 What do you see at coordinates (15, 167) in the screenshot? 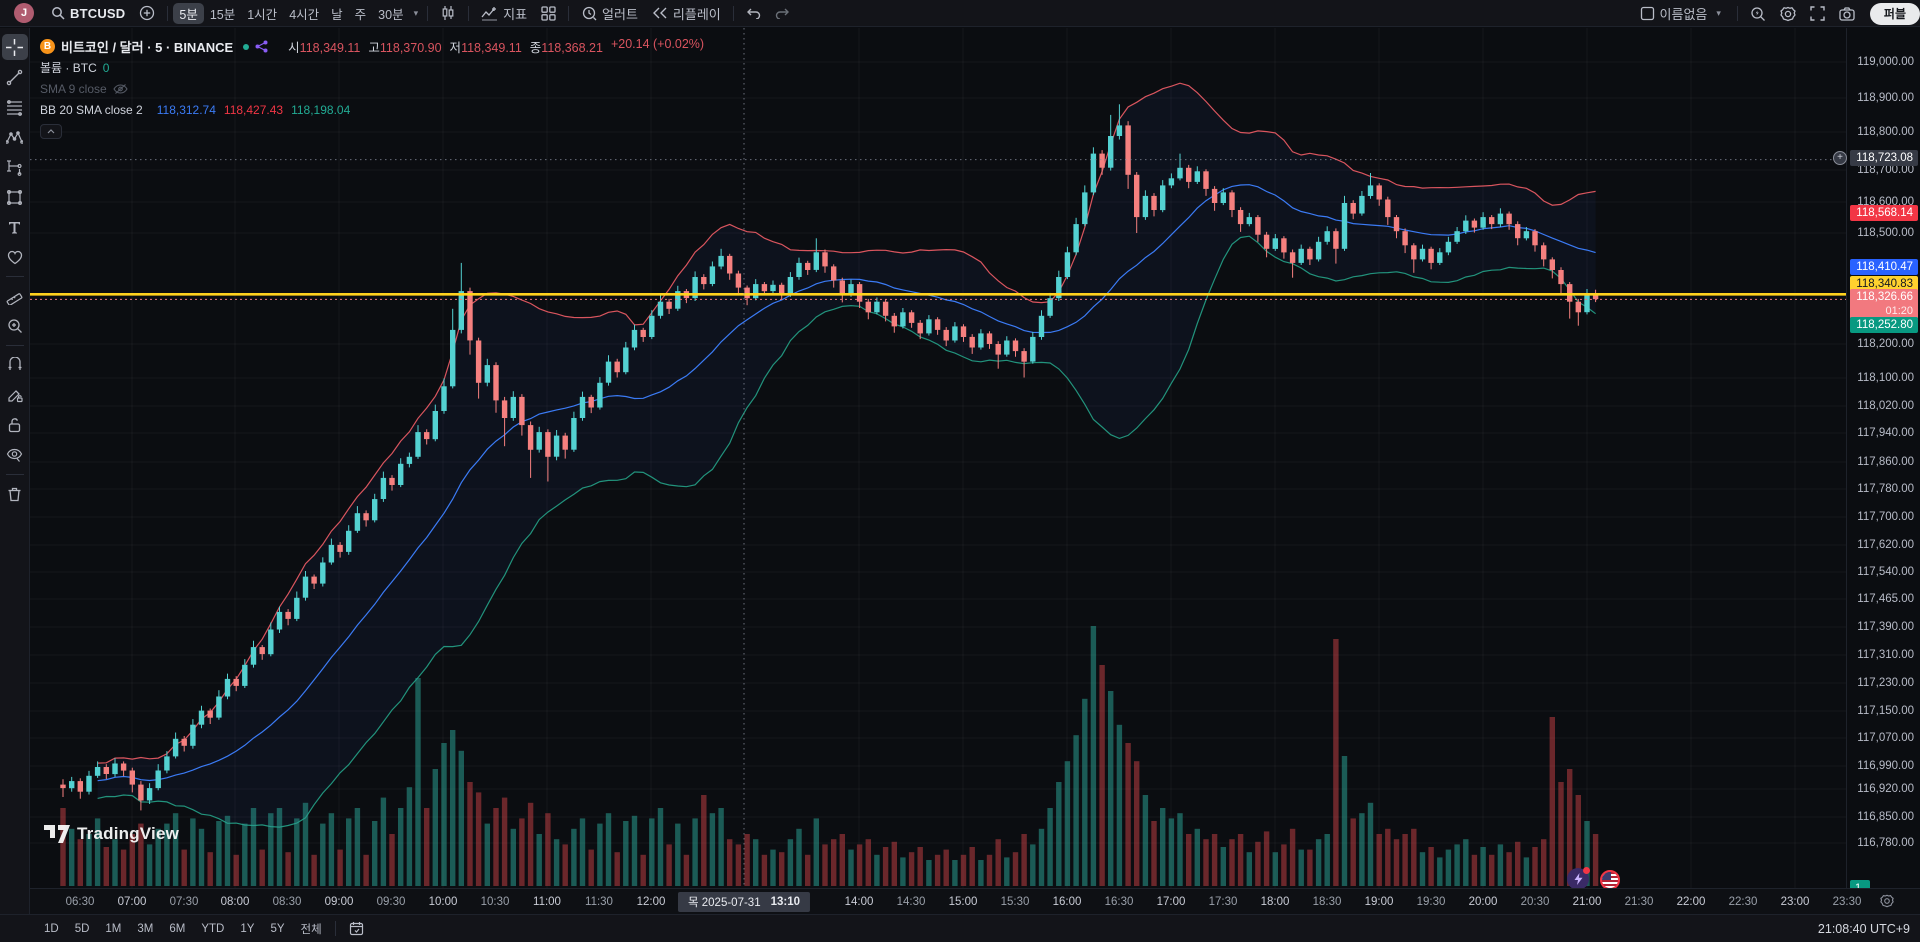
I see `position-tool-button` at bounding box center [15, 167].